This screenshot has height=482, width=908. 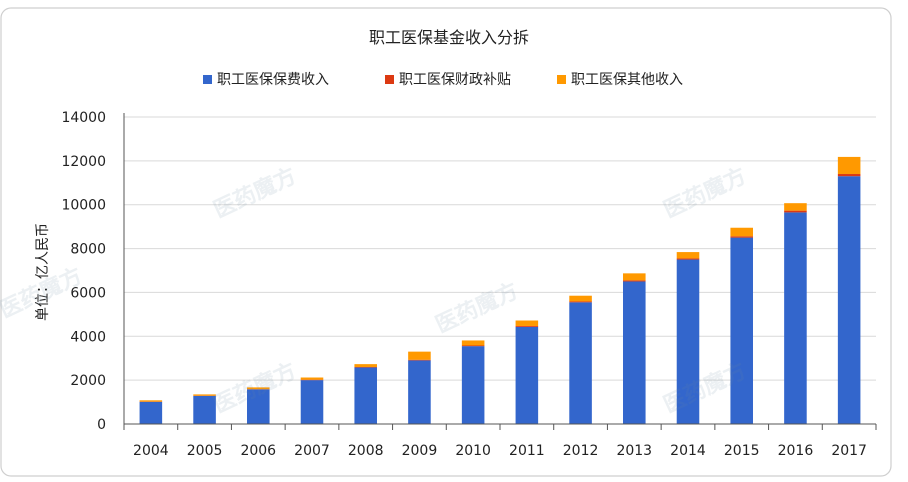 I want to click on x-tick-label: 2016, so click(x=796, y=451).